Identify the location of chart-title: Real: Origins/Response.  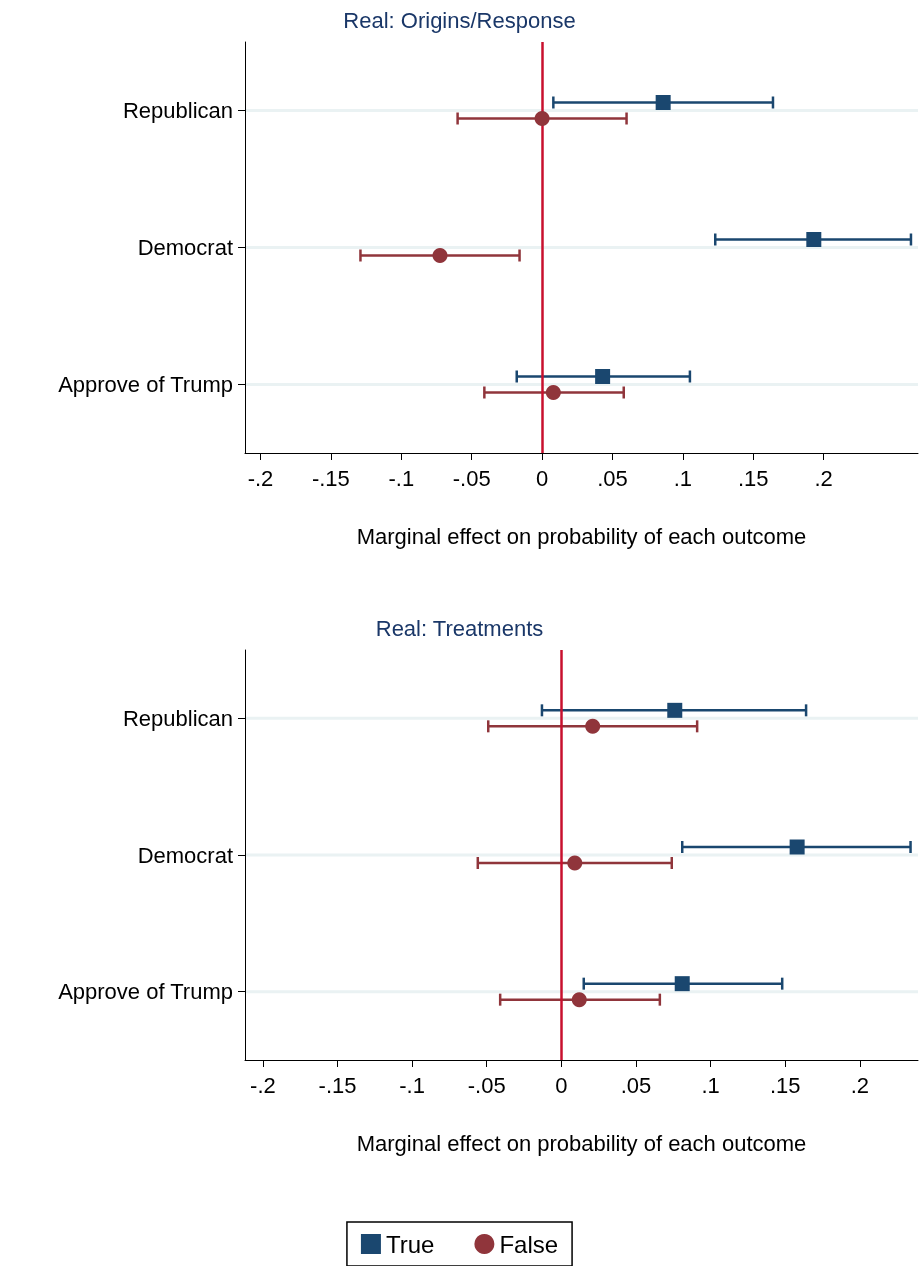
(459, 20).